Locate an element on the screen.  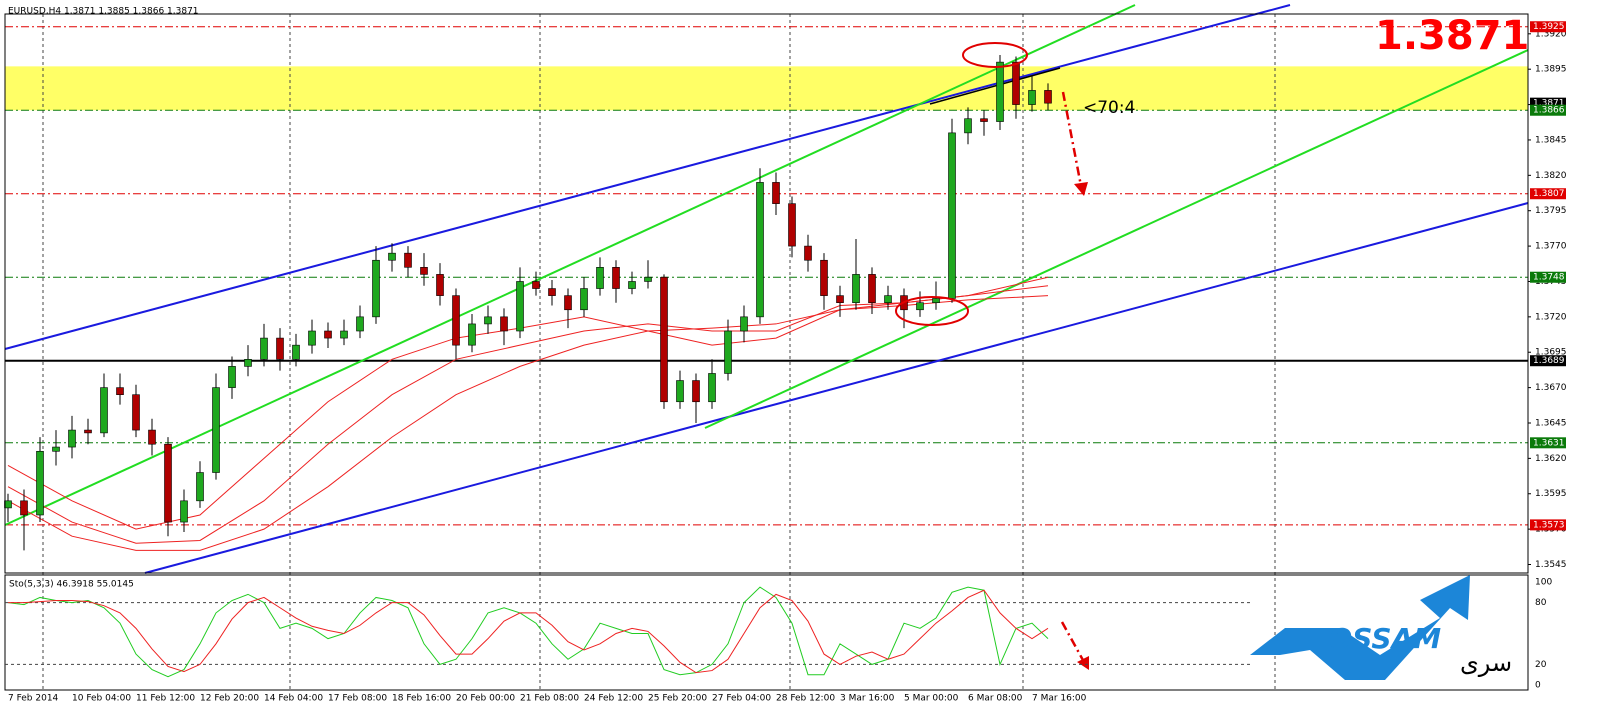
x-tick-label: 27 Feb 04:00 is located at coordinates (741, 699).